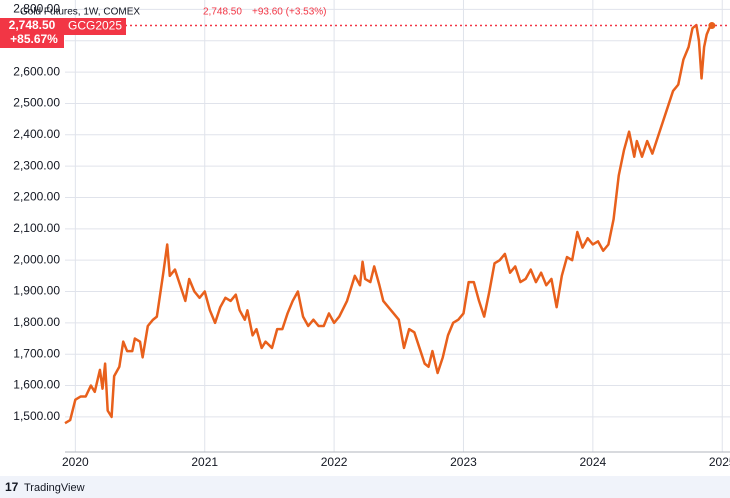 This screenshot has height=498, width=730. Describe the element at coordinates (80, 12) in the screenshot. I see `chart-title: Gold Futures, 1W, COMEX` at that location.